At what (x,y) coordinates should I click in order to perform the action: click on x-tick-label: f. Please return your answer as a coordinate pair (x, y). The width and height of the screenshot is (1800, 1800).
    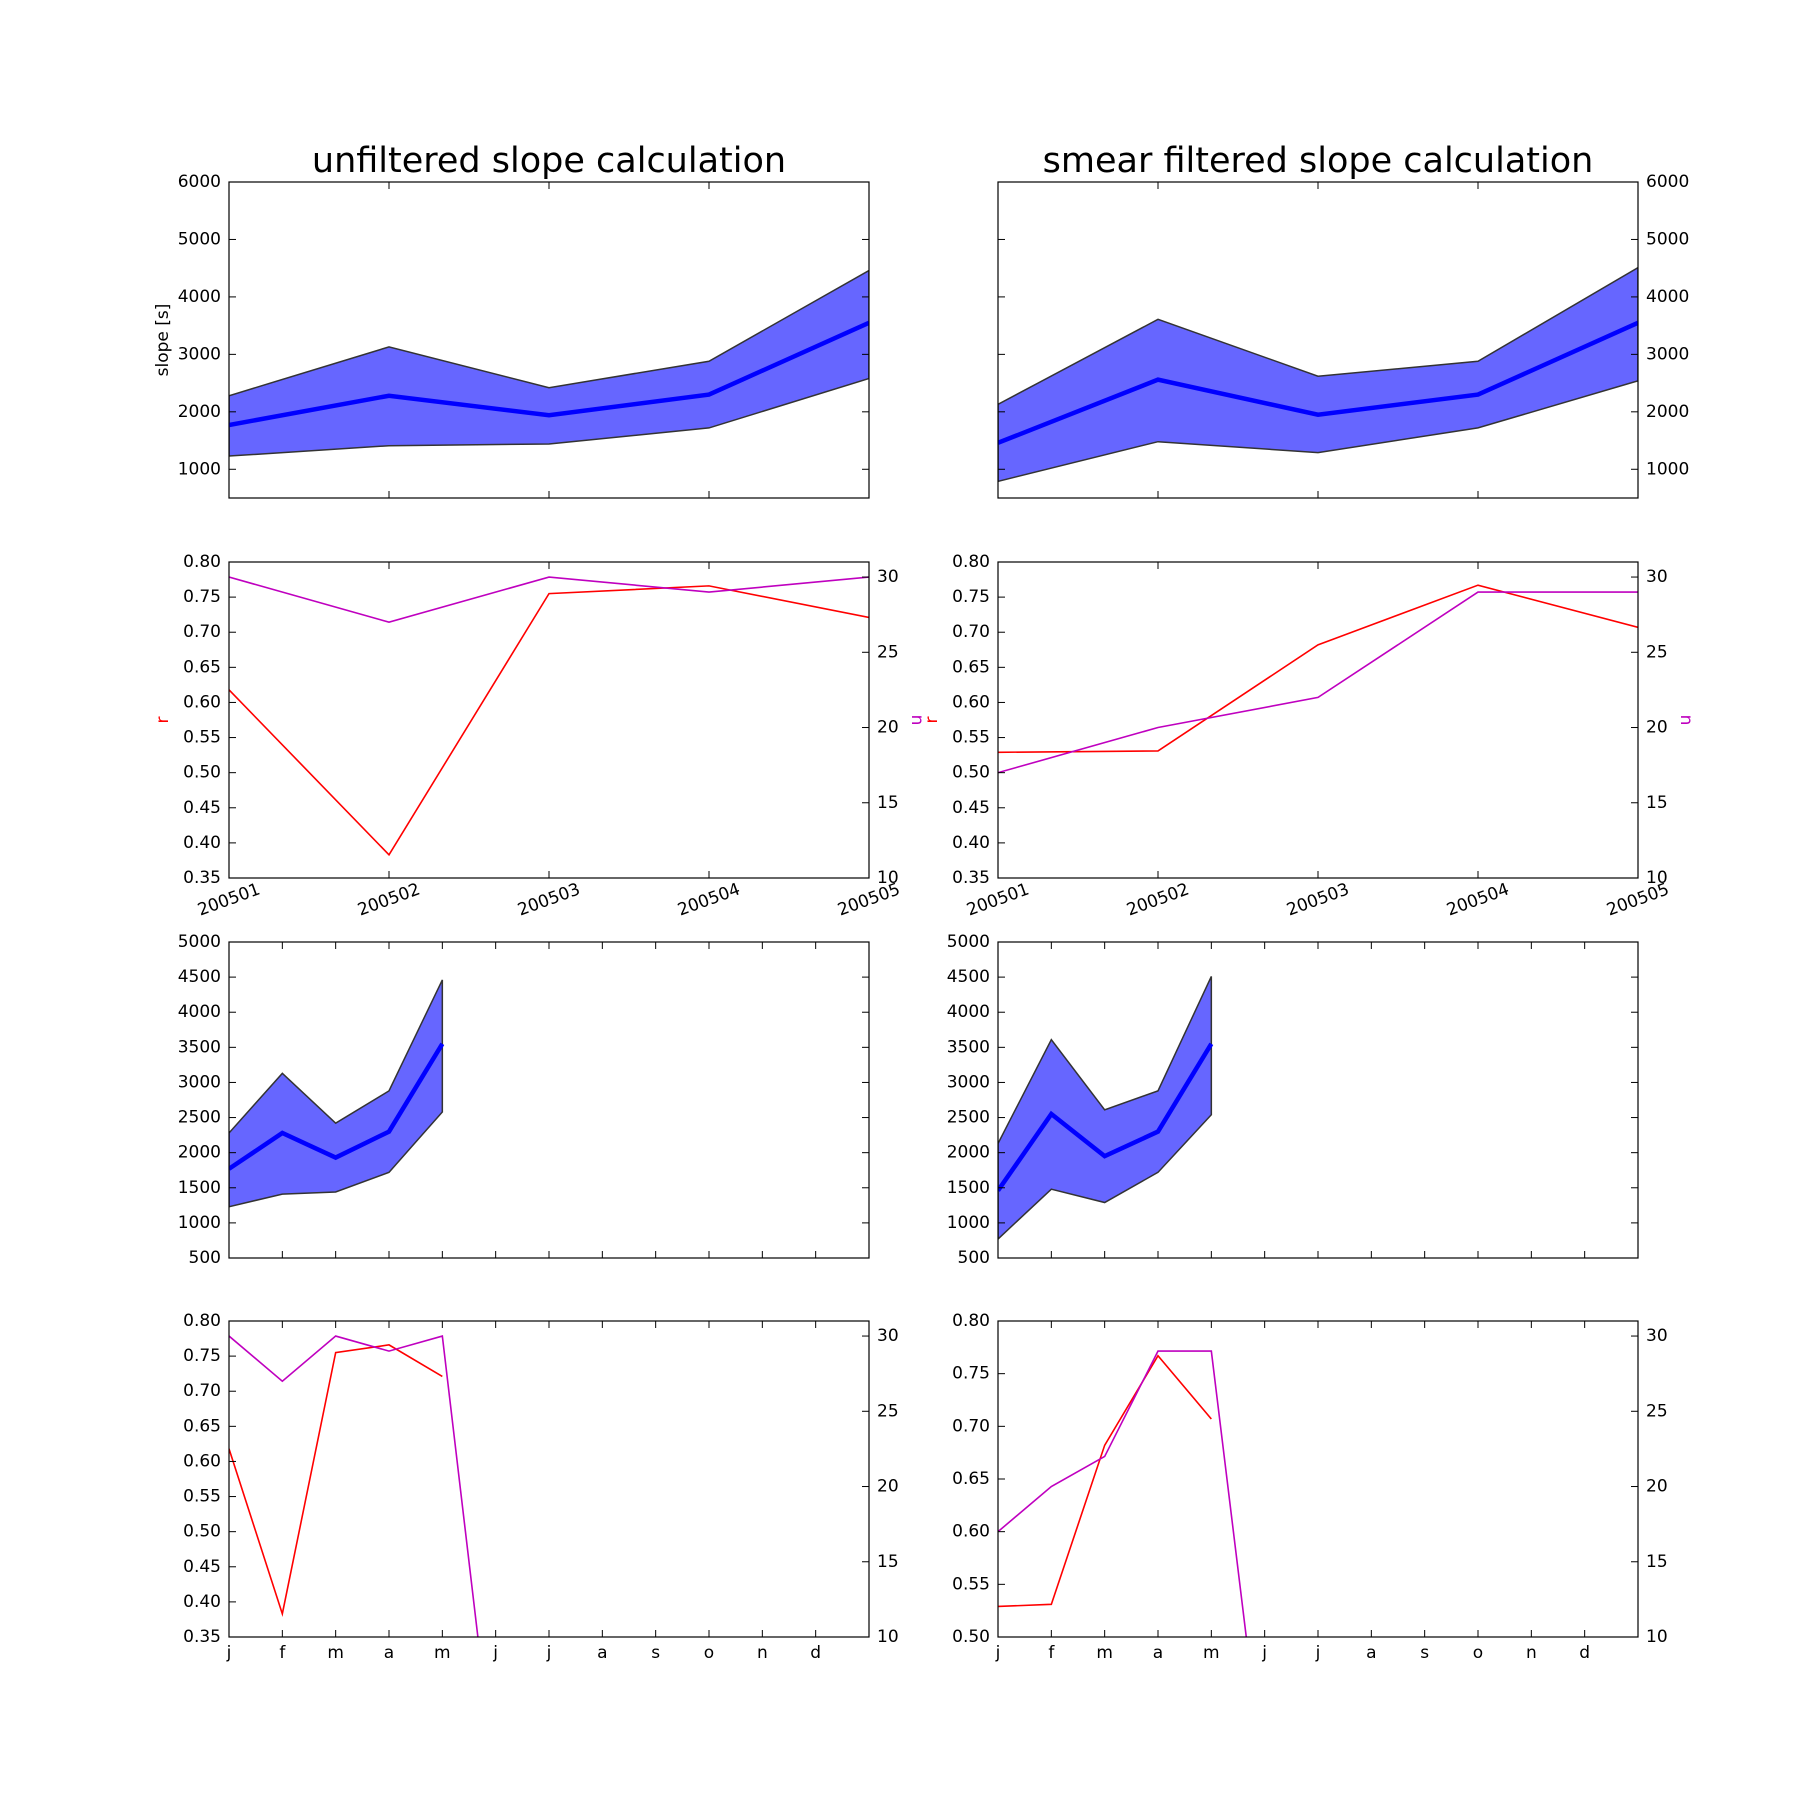
    Looking at the image, I should click on (282, 1653).